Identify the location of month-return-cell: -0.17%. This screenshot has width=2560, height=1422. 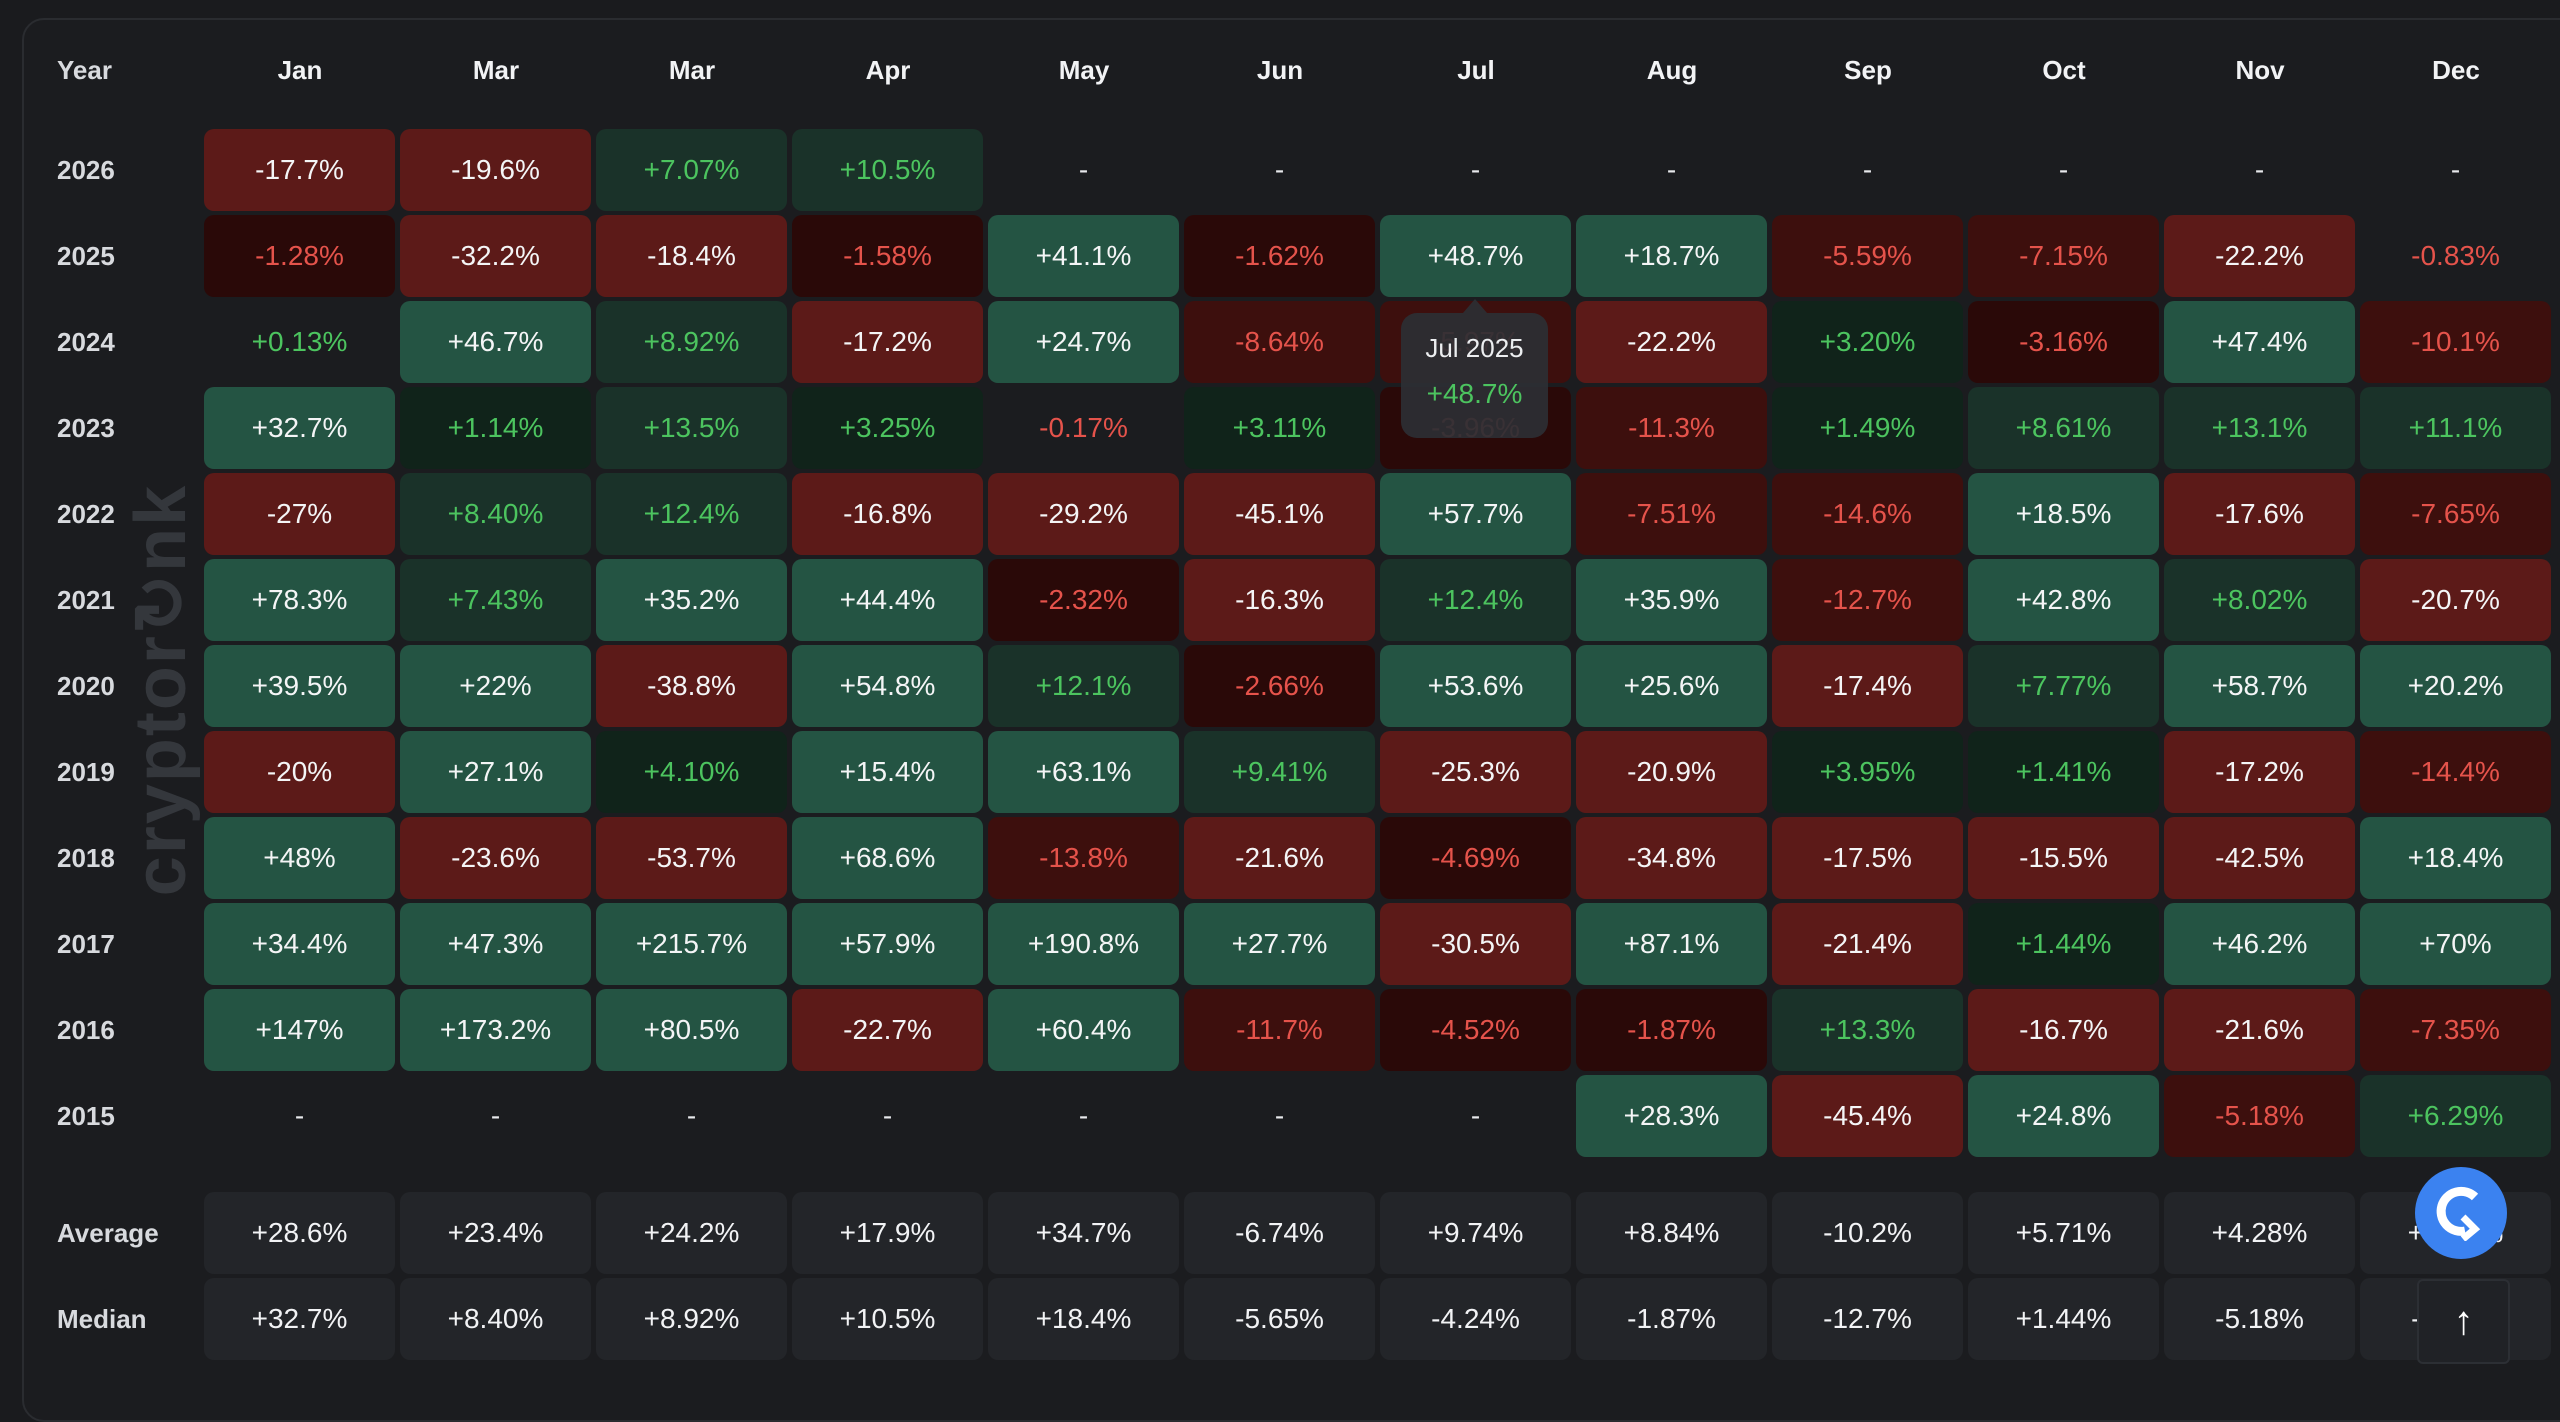
(1083, 427).